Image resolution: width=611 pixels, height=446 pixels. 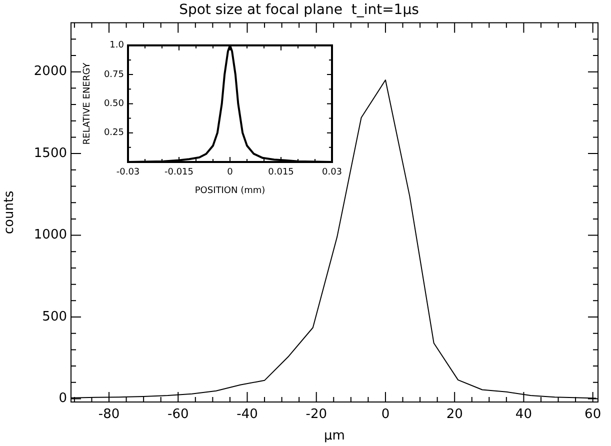 What do you see at coordinates (593, 414) in the screenshot?
I see `x-tick-label: 60` at bounding box center [593, 414].